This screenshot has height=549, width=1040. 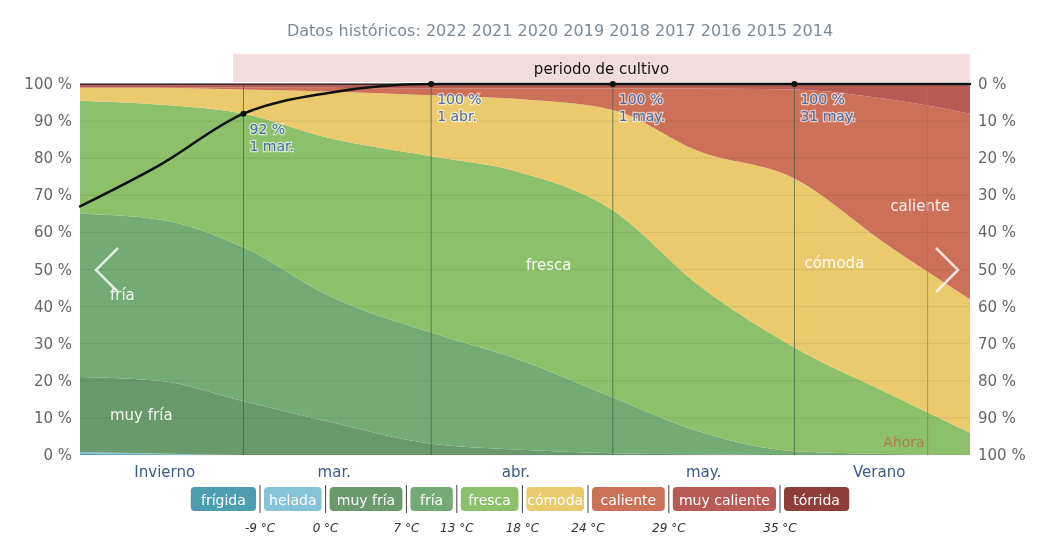 What do you see at coordinates (601, 69) in the screenshot?
I see `series-label: periodo de cultivo` at bounding box center [601, 69].